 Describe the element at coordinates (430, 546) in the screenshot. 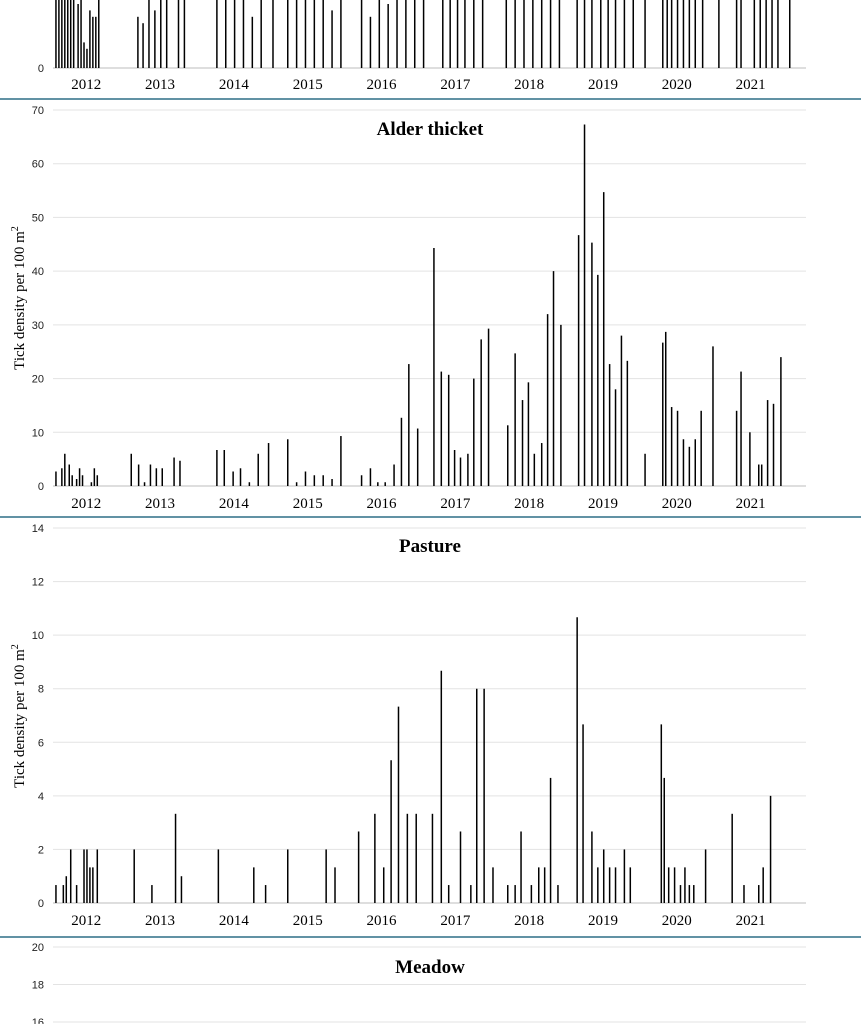

I see `chart-title: Pasture` at that location.